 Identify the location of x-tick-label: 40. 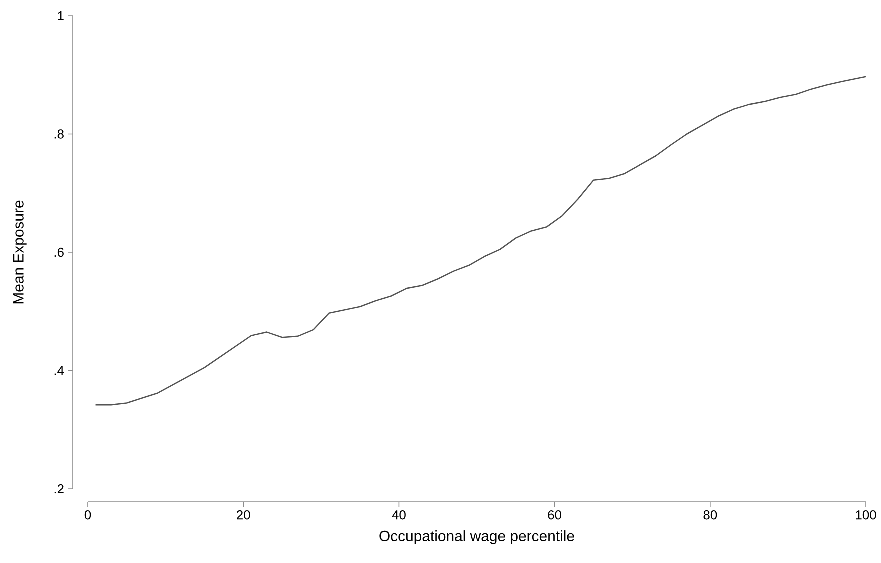
(399, 515).